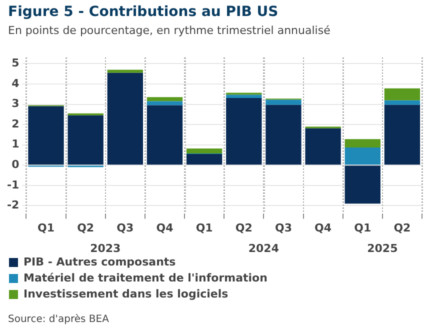 The height and width of the screenshot is (334, 432). I want to click on y-tick-label: 4, so click(16, 83).